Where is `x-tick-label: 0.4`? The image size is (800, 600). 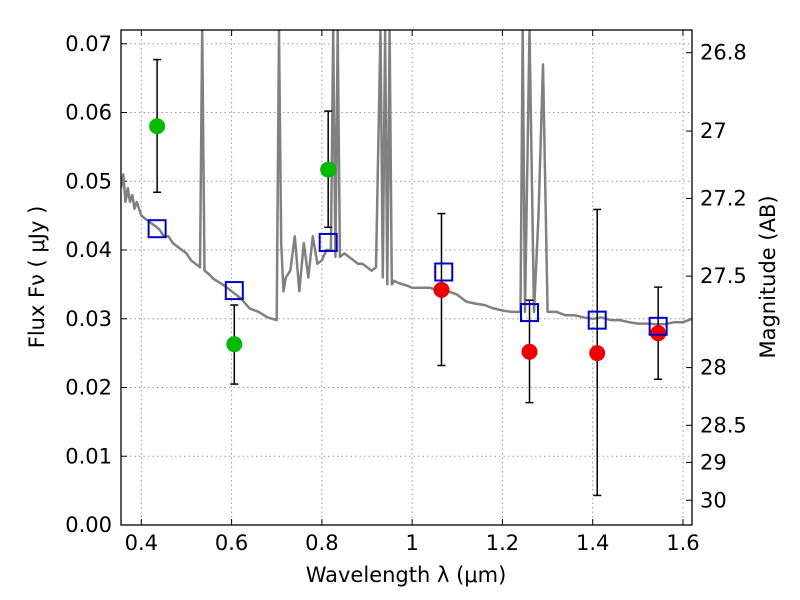
x-tick-label: 0.4 is located at coordinates (141, 543).